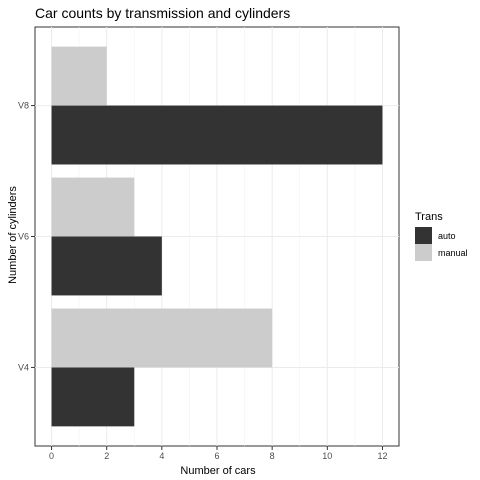  Describe the element at coordinates (162, 13) in the screenshot. I see `chart-title: Car counts by transmission and cylinders` at that location.